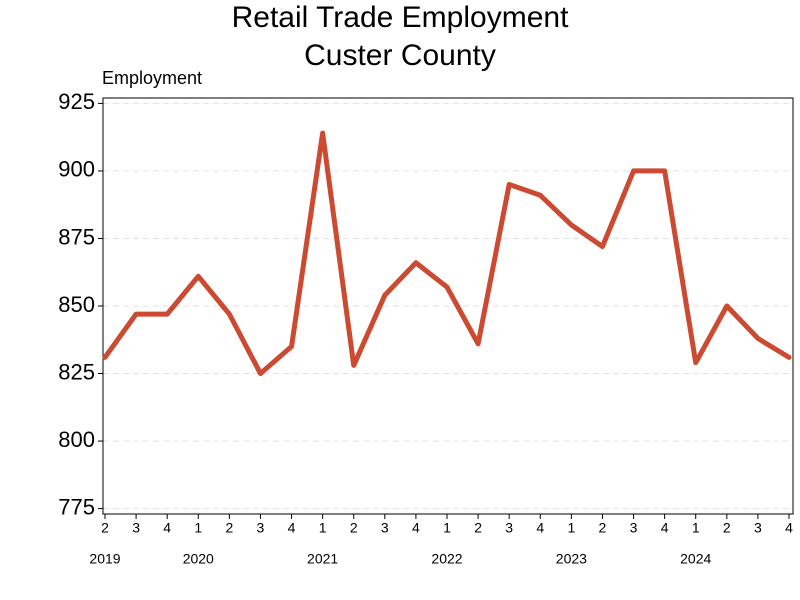  I want to click on year-label: 2019, so click(104, 559).